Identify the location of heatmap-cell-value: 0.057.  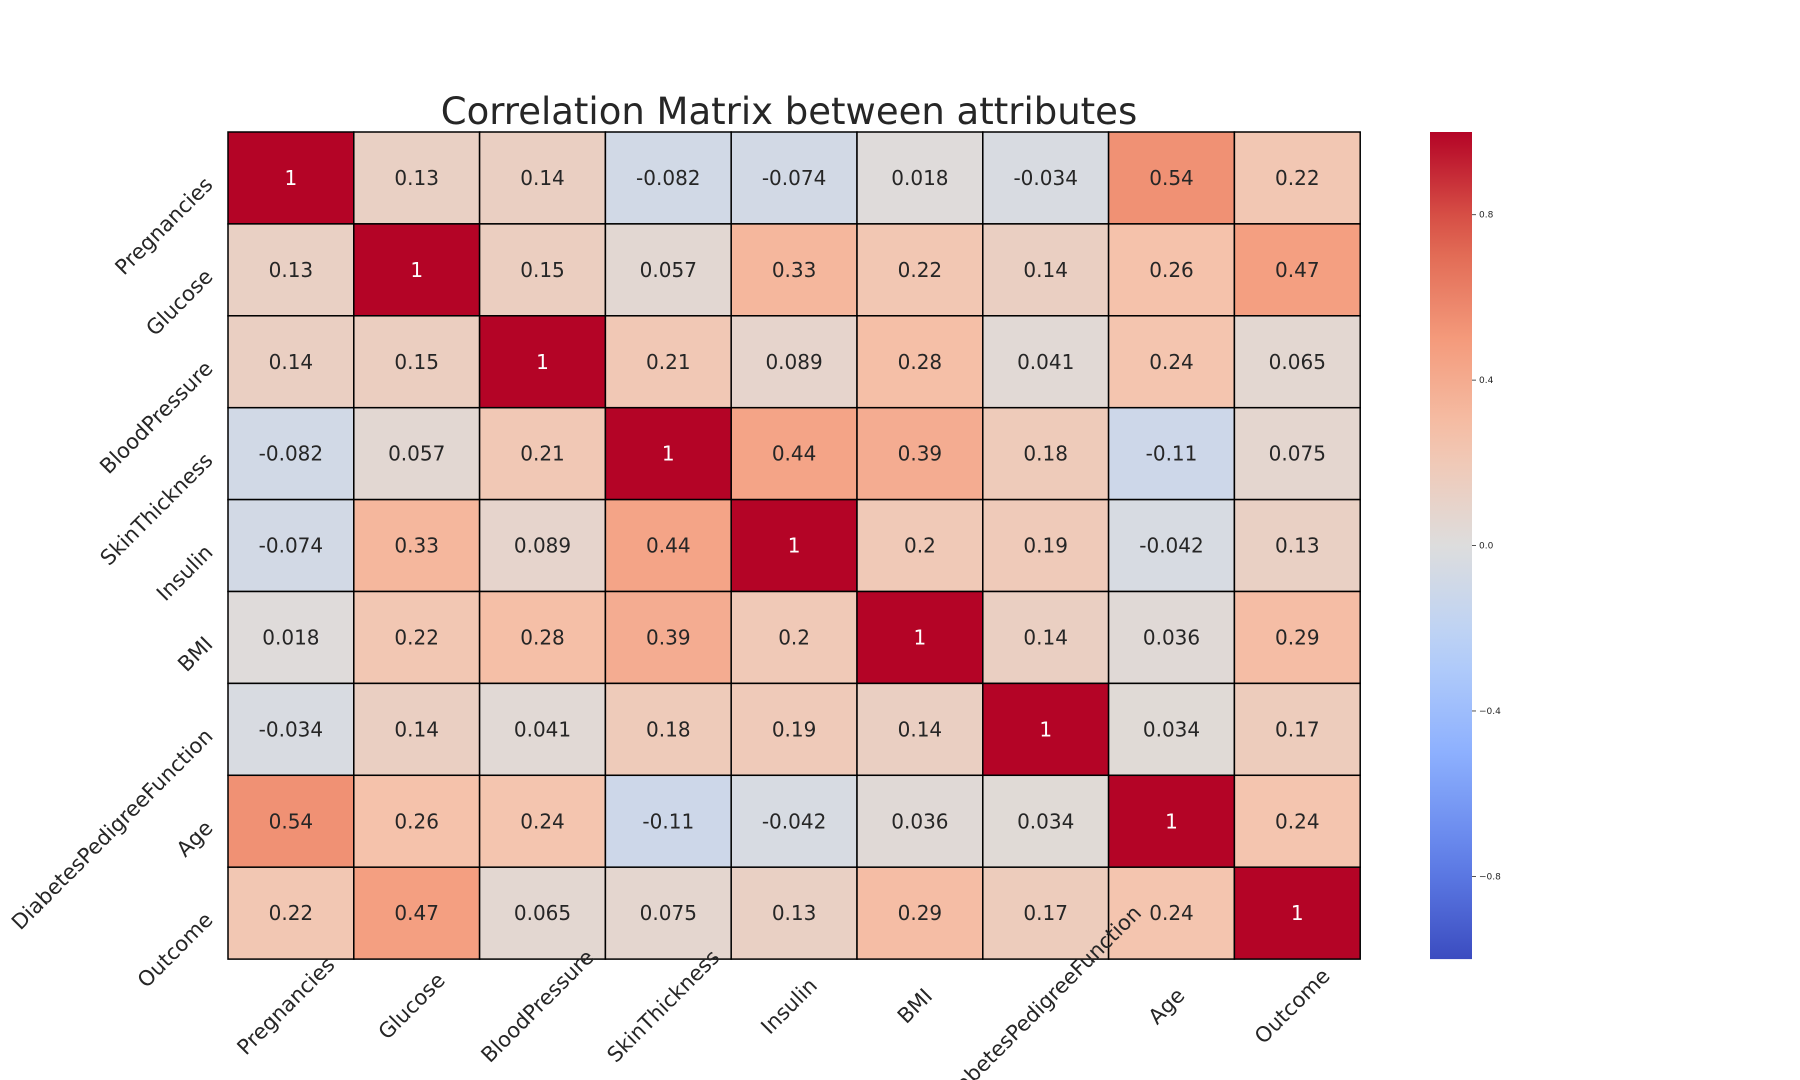
(668, 270).